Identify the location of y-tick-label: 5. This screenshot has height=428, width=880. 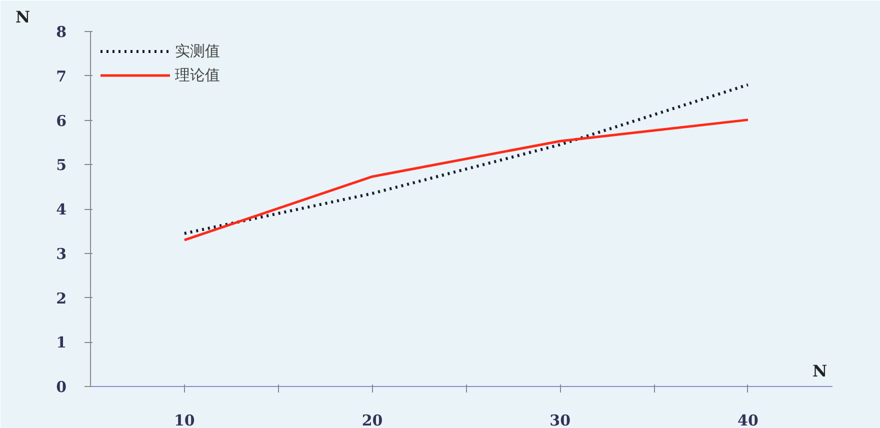
(61, 165).